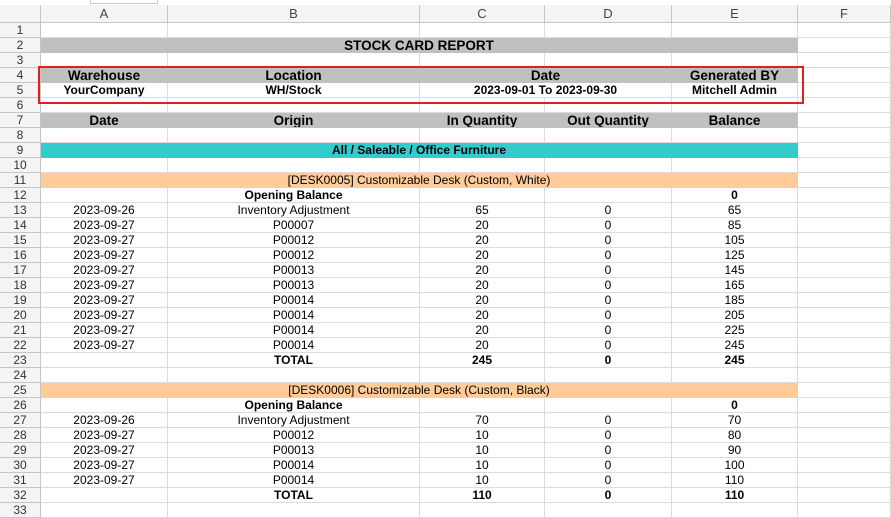 The height and width of the screenshot is (518, 891). Describe the element at coordinates (20, 165) in the screenshot. I see `row-header: 10` at that location.